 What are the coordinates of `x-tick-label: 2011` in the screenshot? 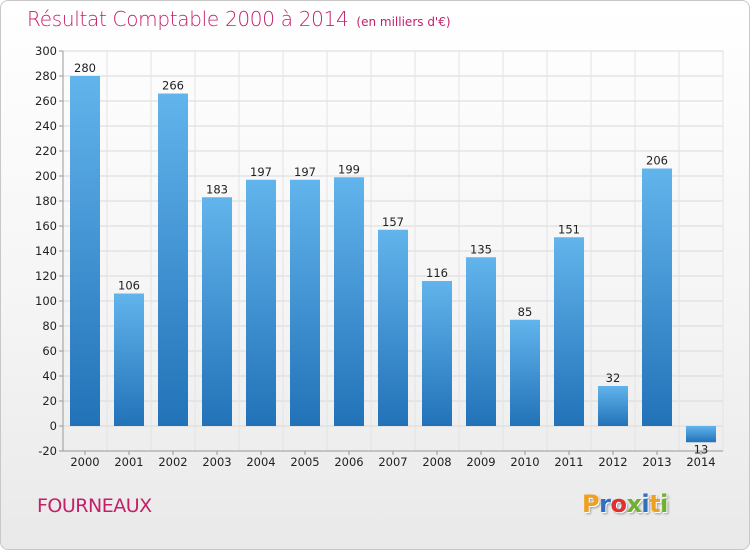 It's located at (568, 462).